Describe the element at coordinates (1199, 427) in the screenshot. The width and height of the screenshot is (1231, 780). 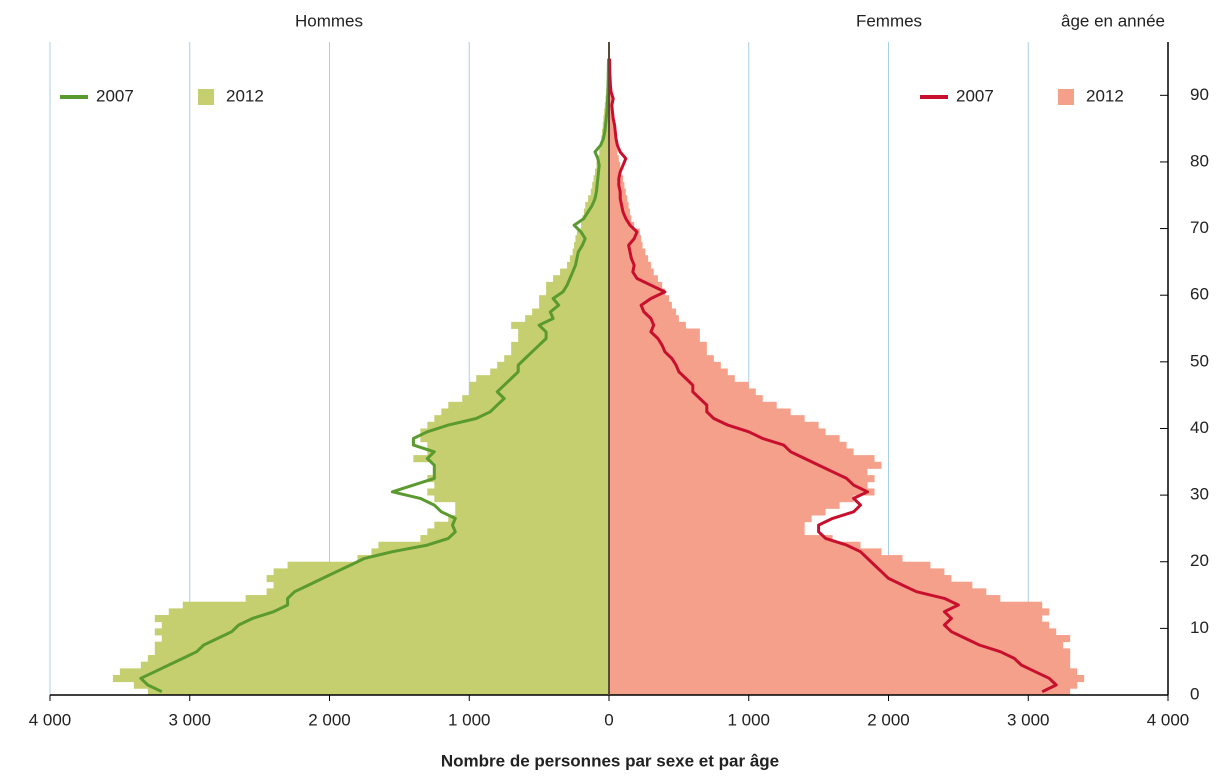
I see `y-tick-label: 40` at that location.